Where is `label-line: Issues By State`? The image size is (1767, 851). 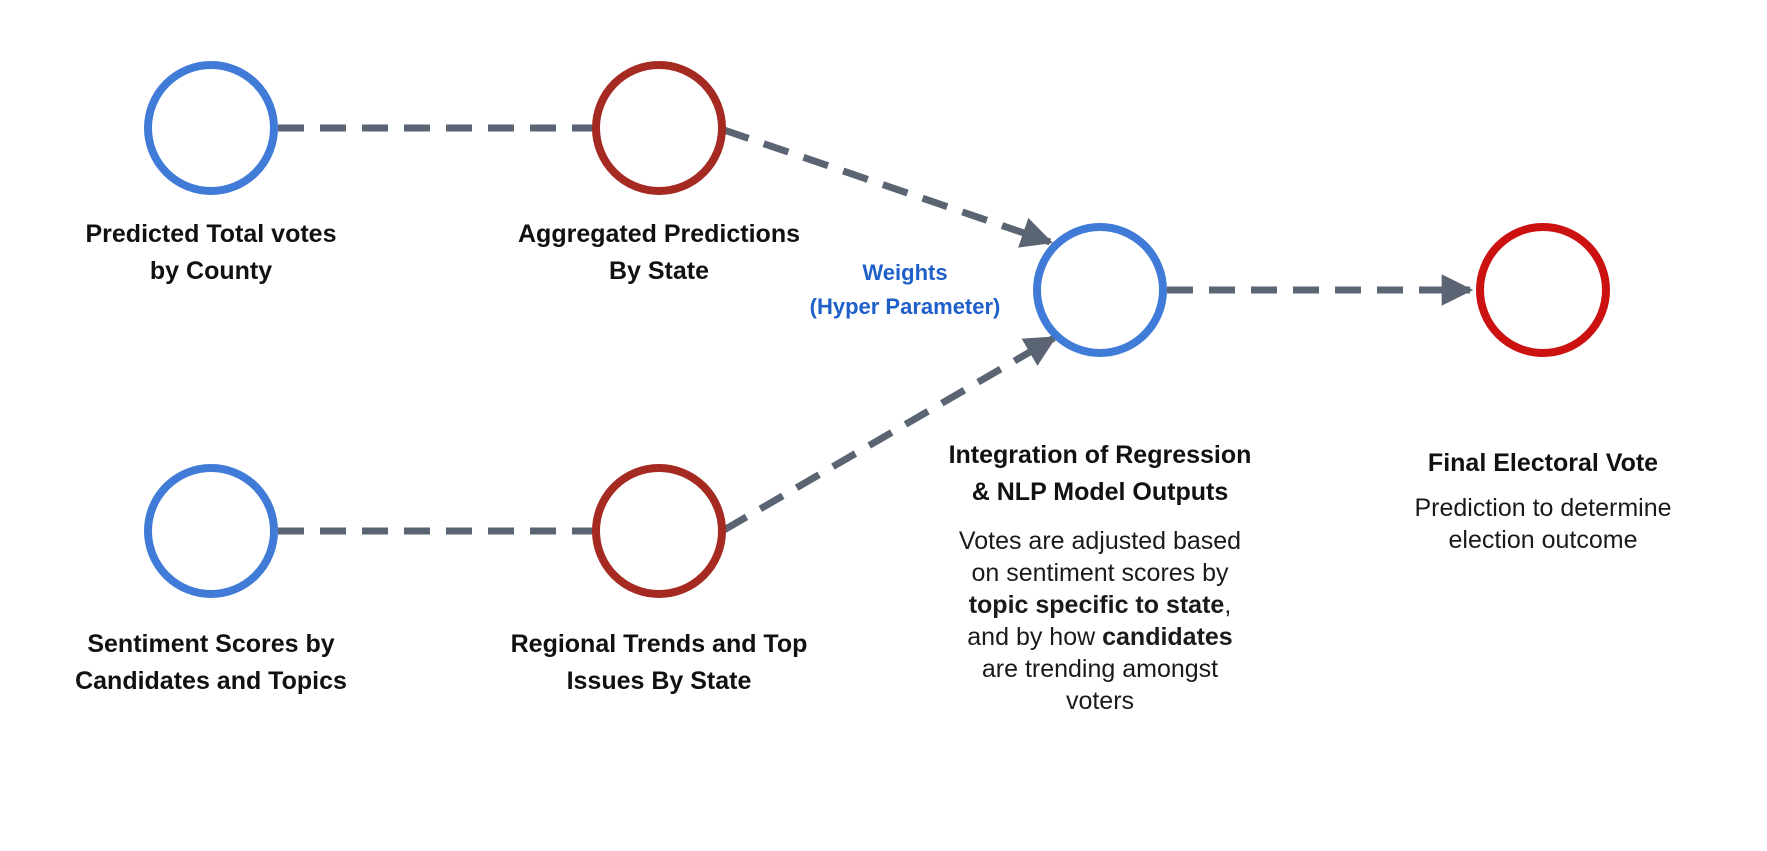 label-line: Issues By State is located at coordinates (659, 681).